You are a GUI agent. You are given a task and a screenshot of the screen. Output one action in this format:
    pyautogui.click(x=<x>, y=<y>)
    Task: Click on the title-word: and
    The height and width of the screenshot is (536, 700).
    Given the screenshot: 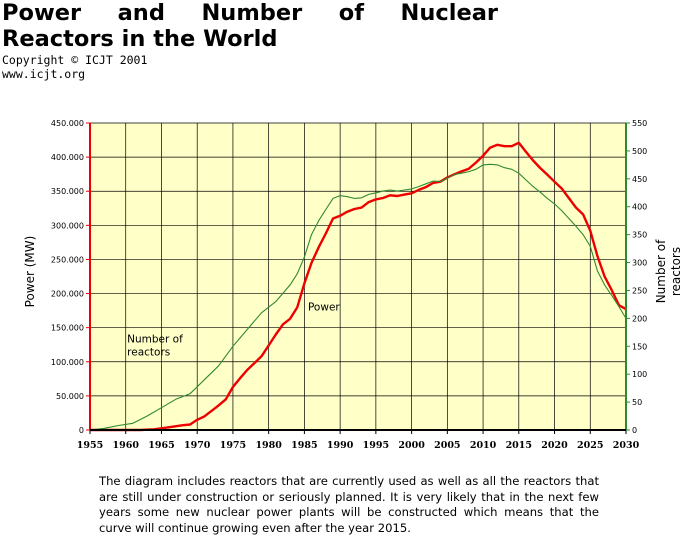 What is the action you would take?
    pyautogui.click(x=141, y=13)
    